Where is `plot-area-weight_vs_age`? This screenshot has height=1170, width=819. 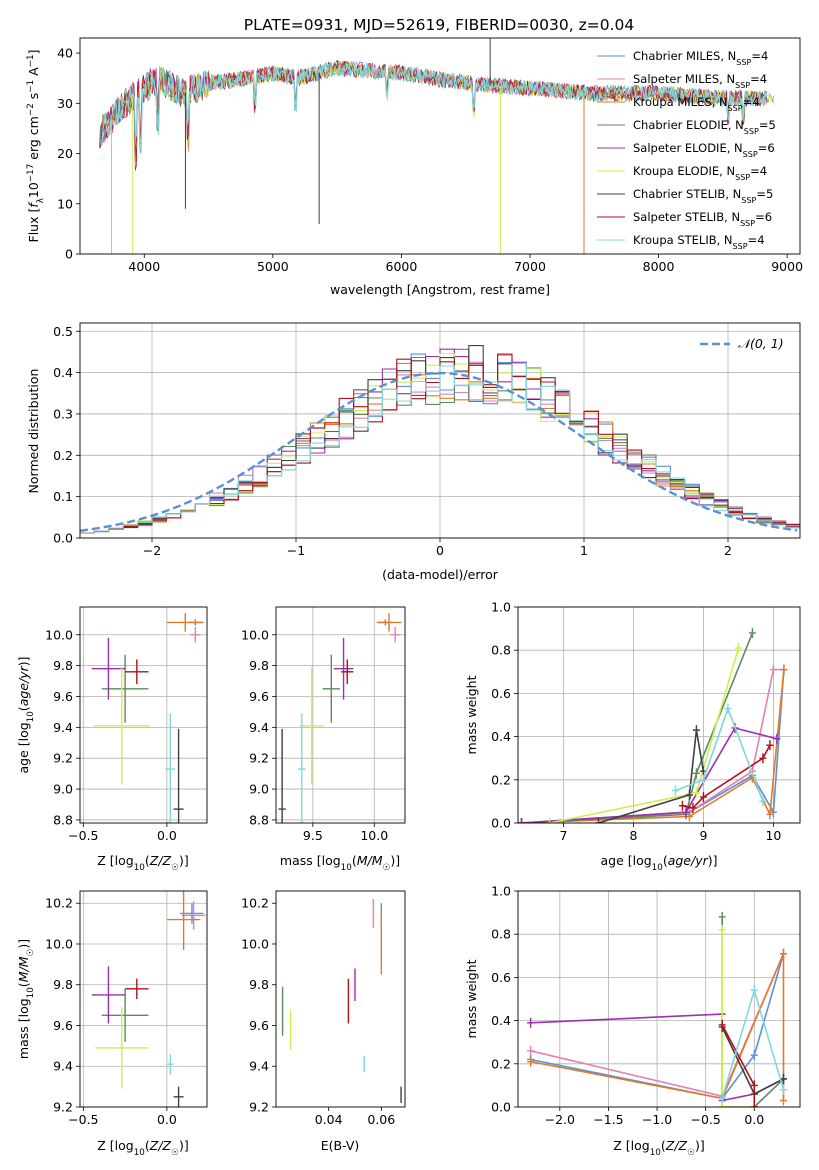
plot-area-weight_vs_age is located at coordinates (653, 725).